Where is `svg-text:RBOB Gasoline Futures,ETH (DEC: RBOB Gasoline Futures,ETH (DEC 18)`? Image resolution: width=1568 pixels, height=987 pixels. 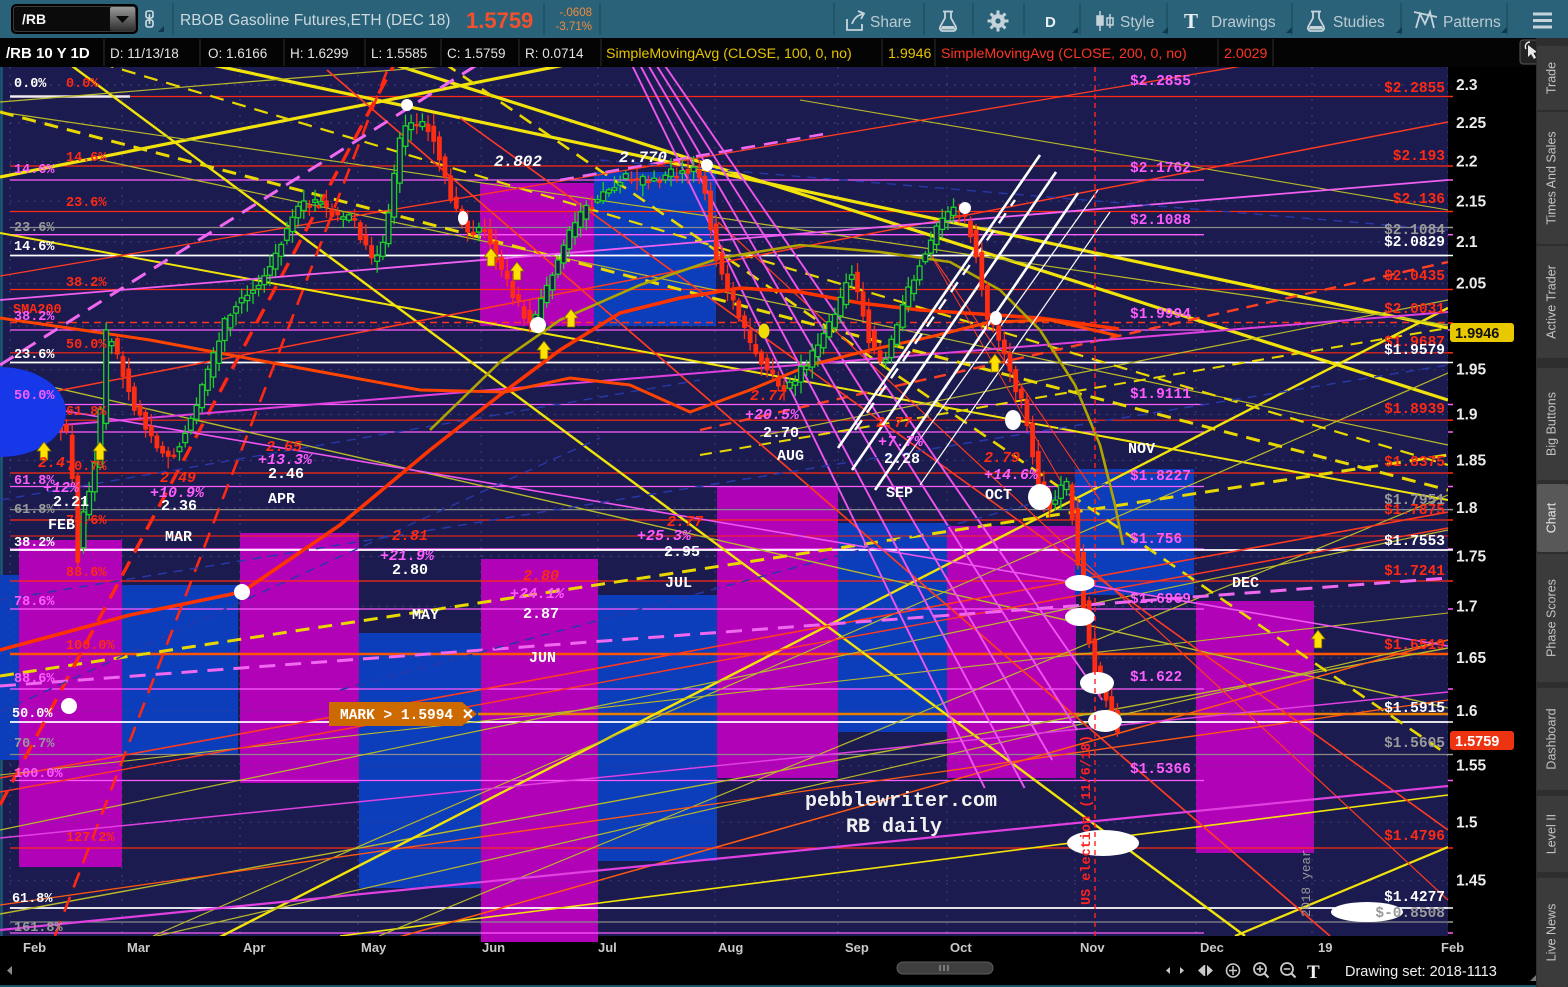
svg-text:RBOB Gasoline Futures,ETH (DEC: RBOB Gasoline Futures,ETH (DEC 18) is located at coordinates (315, 20).